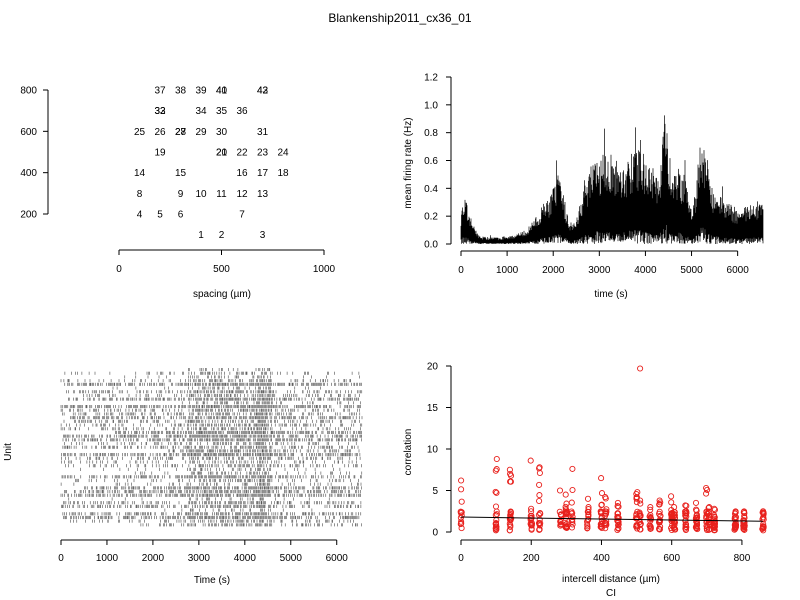  I want to click on raster-x-tick-label: 6000, so click(337, 558).